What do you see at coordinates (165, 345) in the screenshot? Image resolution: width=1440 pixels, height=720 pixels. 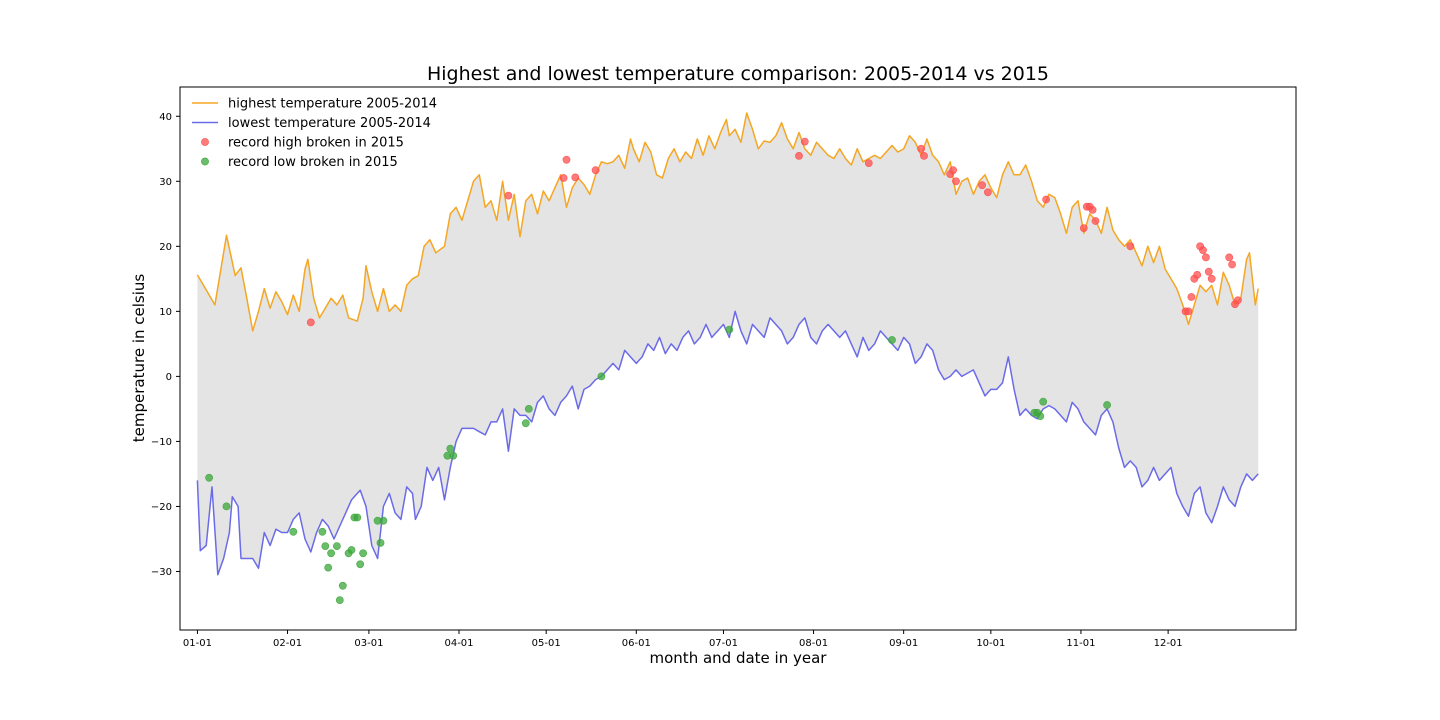 I see `y-axis-ticks: −30 −20 −10 0 10 20 30 40` at bounding box center [165, 345].